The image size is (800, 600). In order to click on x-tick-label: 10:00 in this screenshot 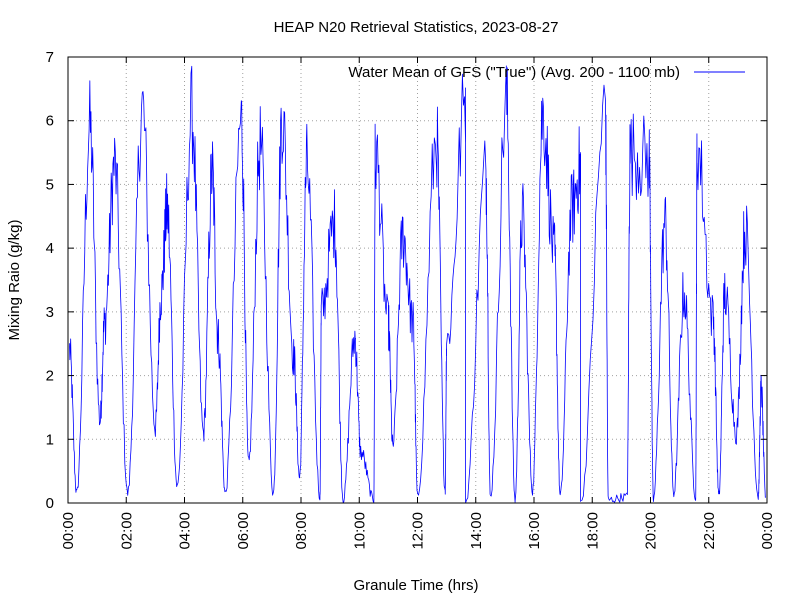, I will do `click(359, 531)`.